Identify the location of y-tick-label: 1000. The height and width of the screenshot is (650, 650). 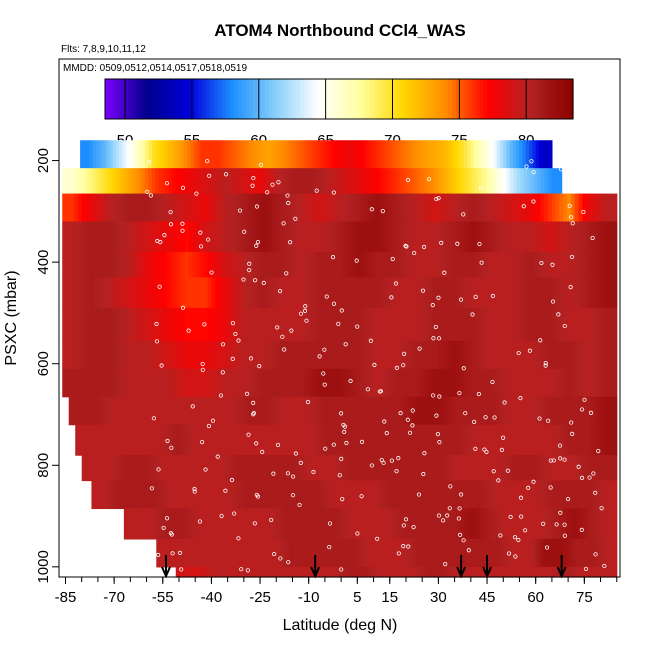
(43, 566).